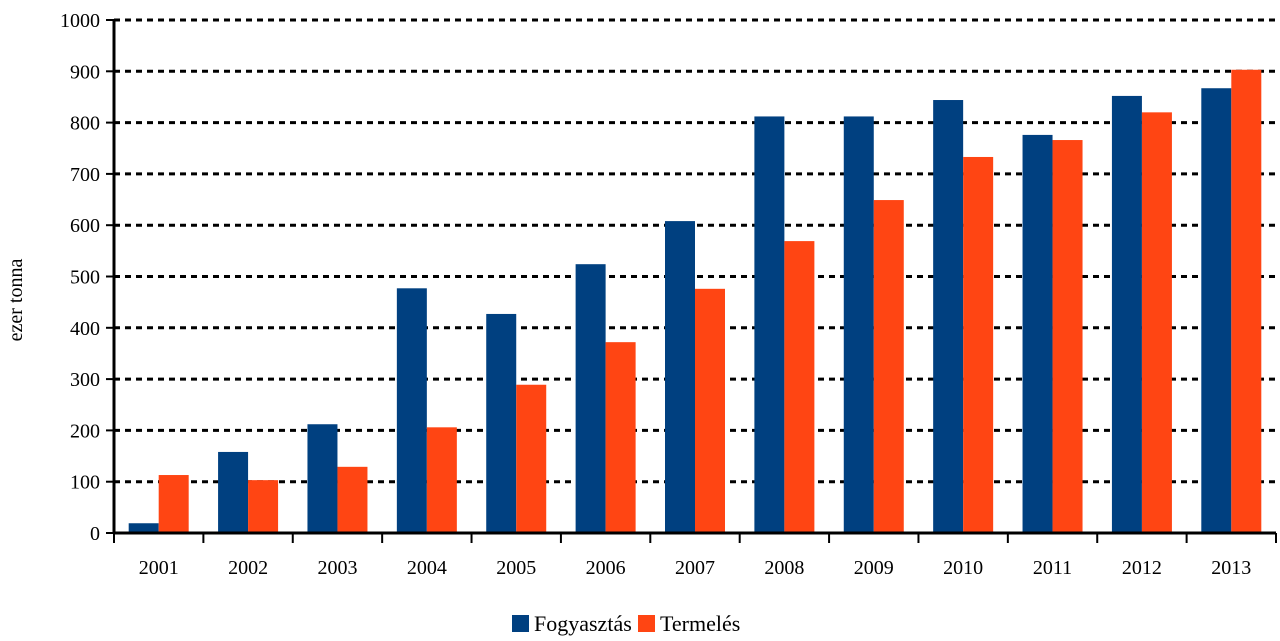 Image resolution: width=1280 pixels, height=641 pixels. What do you see at coordinates (948, 316) in the screenshot?
I see `bar-fogyasztás-2010` at bounding box center [948, 316].